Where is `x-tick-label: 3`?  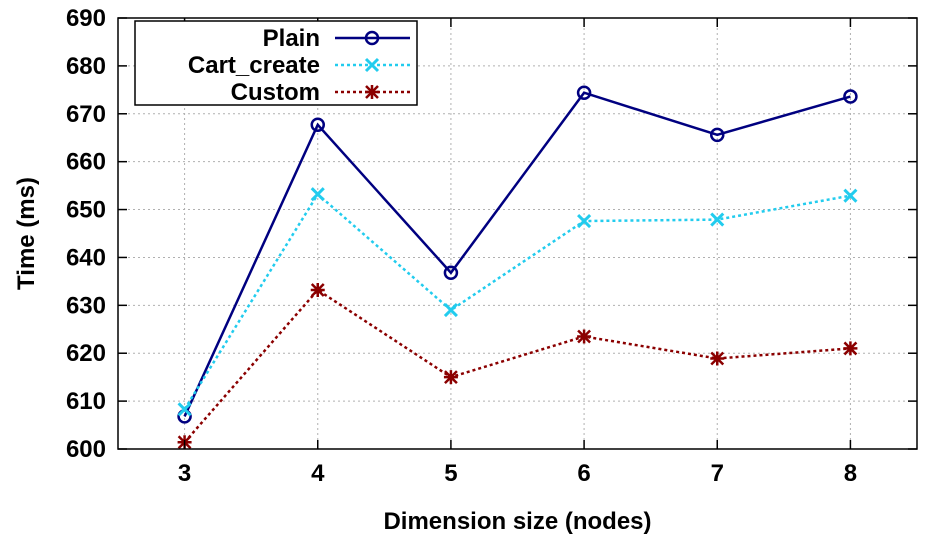
x-tick-label: 3 is located at coordinates (184, 473).